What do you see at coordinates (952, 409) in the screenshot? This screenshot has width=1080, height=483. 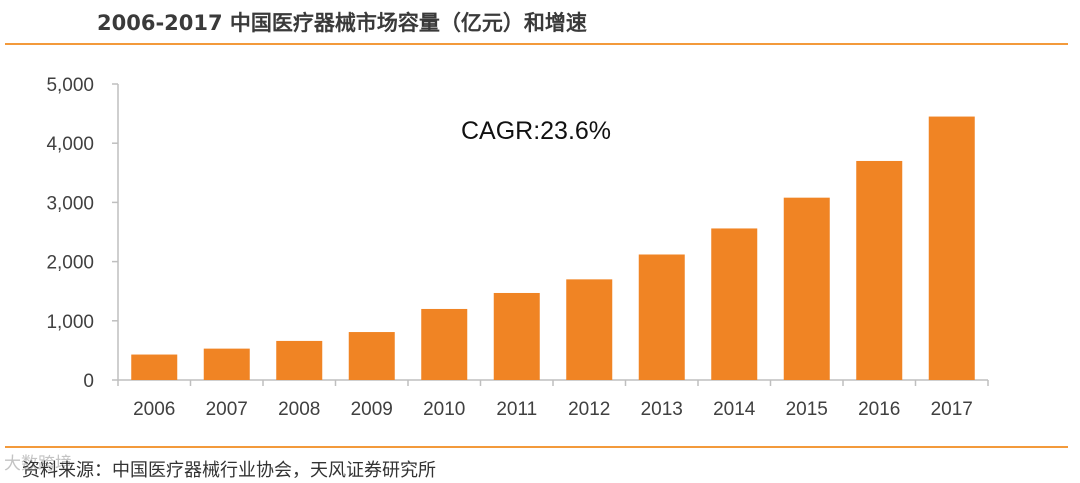 I see `x-tick-label: 2017` at bounding box center [952, 409].